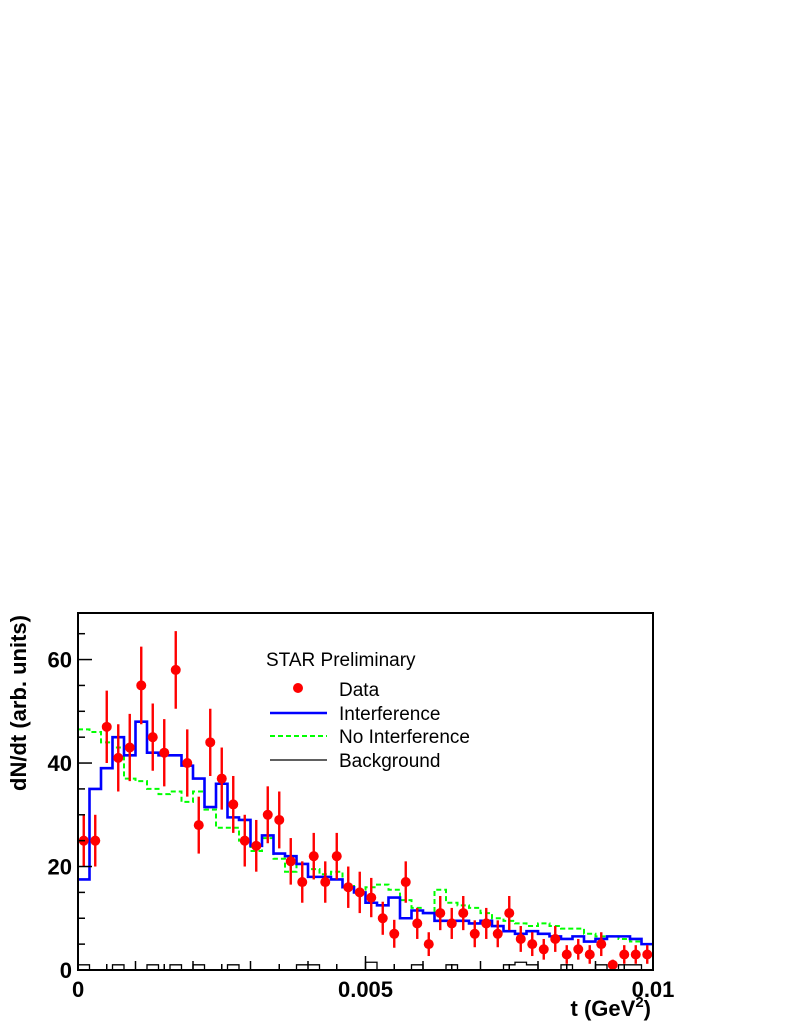 This screenshot has width=789, height=1021. Describe the element at coordinates (66, 970) in the screenshot. I see `y-tick-label: 0` at that location.